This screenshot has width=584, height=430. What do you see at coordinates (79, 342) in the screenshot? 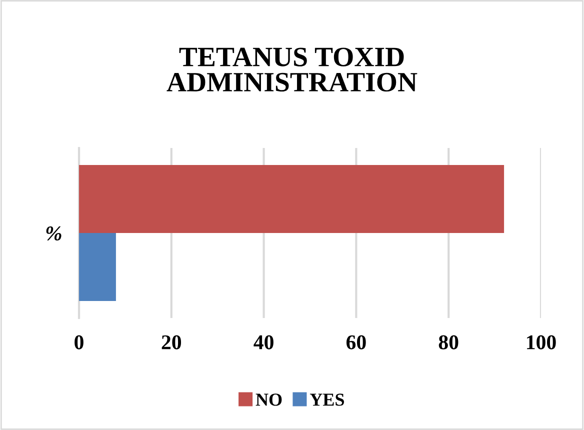
I see `x-tick-label: 0` at bounding box center [79, 342].